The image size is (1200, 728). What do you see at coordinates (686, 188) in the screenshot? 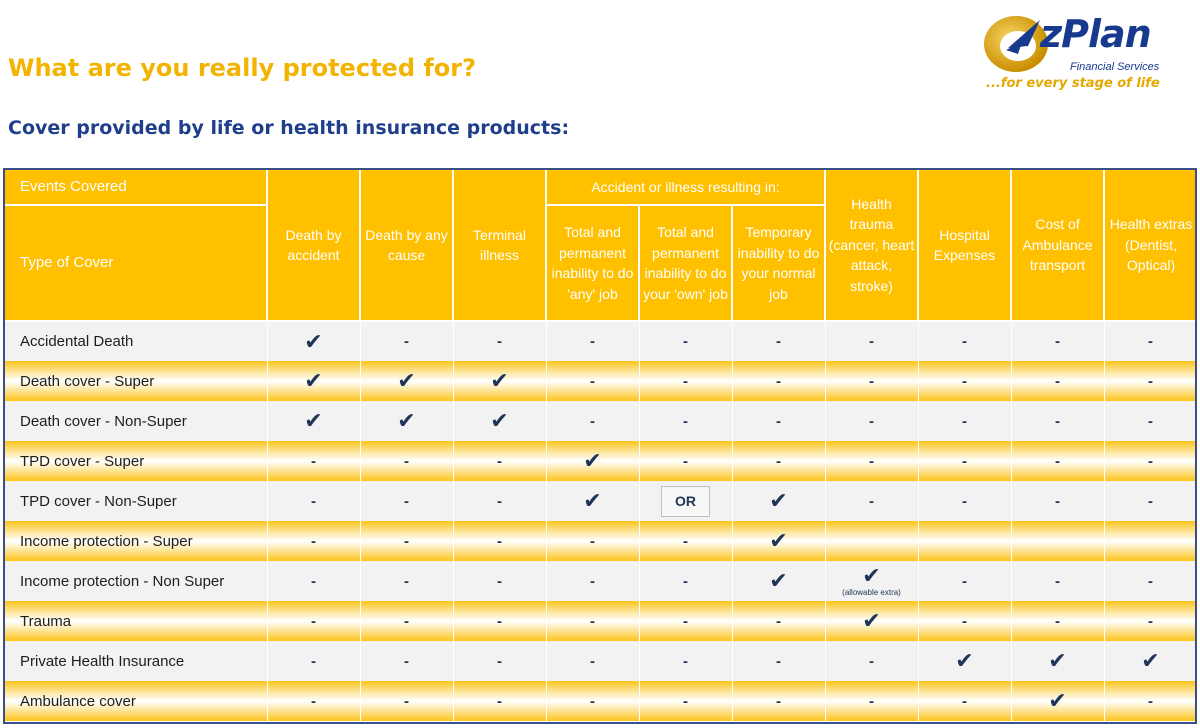
I see `group-header: Accident or illness resulting in:` at bounding box center [686, 188].